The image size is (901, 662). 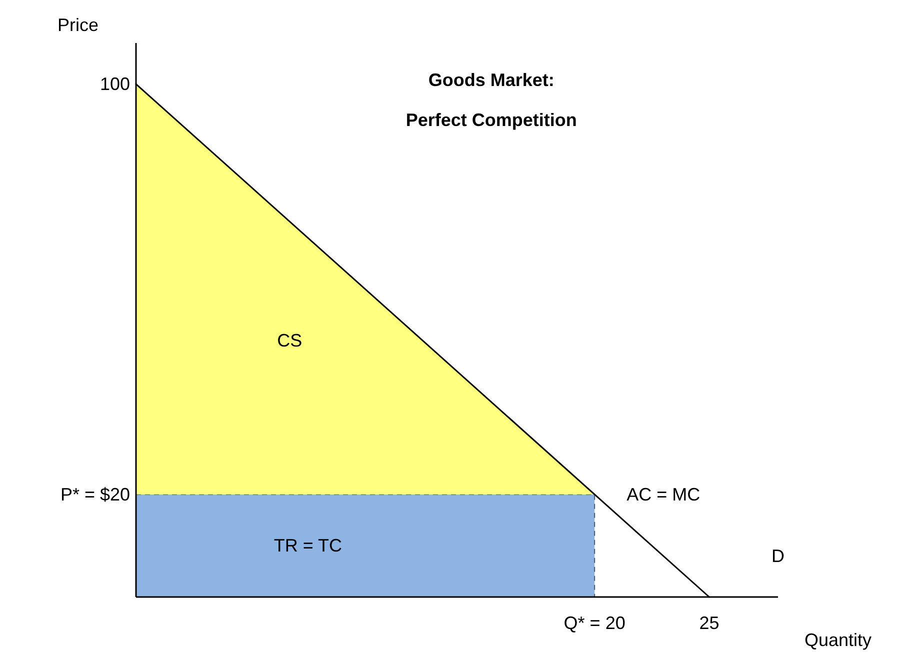 I want to click on y-axis-title: Price, so click(x=78, y=25).